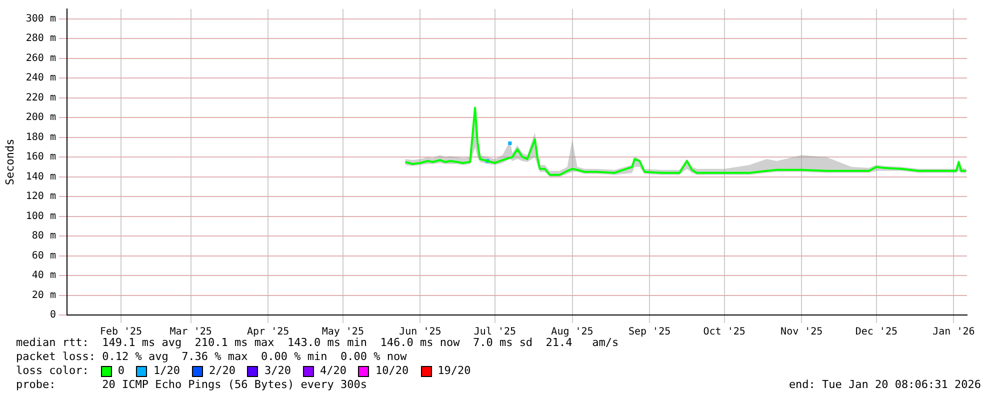 Image resolution: width=997 pixels, height=397 pixels. I want to click on y-tick-label: 120 m, so click(41, 196).